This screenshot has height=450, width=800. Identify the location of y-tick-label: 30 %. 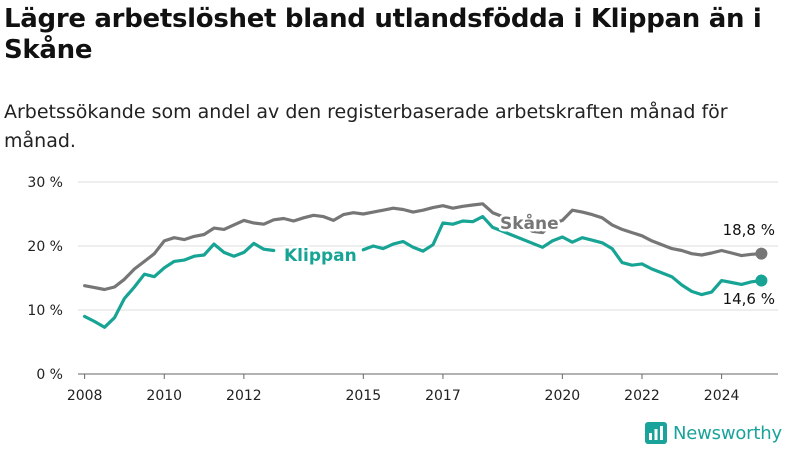
(45, 183).